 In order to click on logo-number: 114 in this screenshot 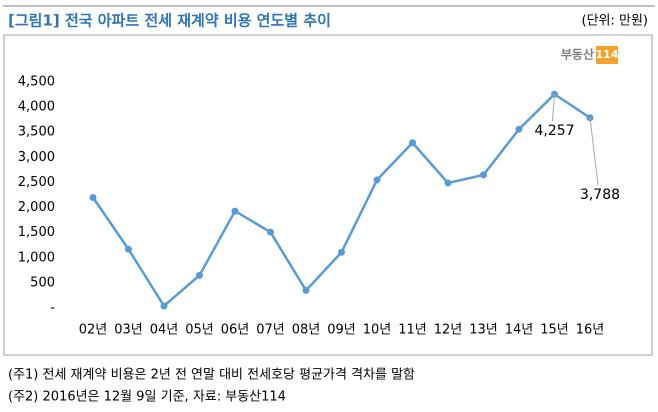, I will do `click(607, 54)`.